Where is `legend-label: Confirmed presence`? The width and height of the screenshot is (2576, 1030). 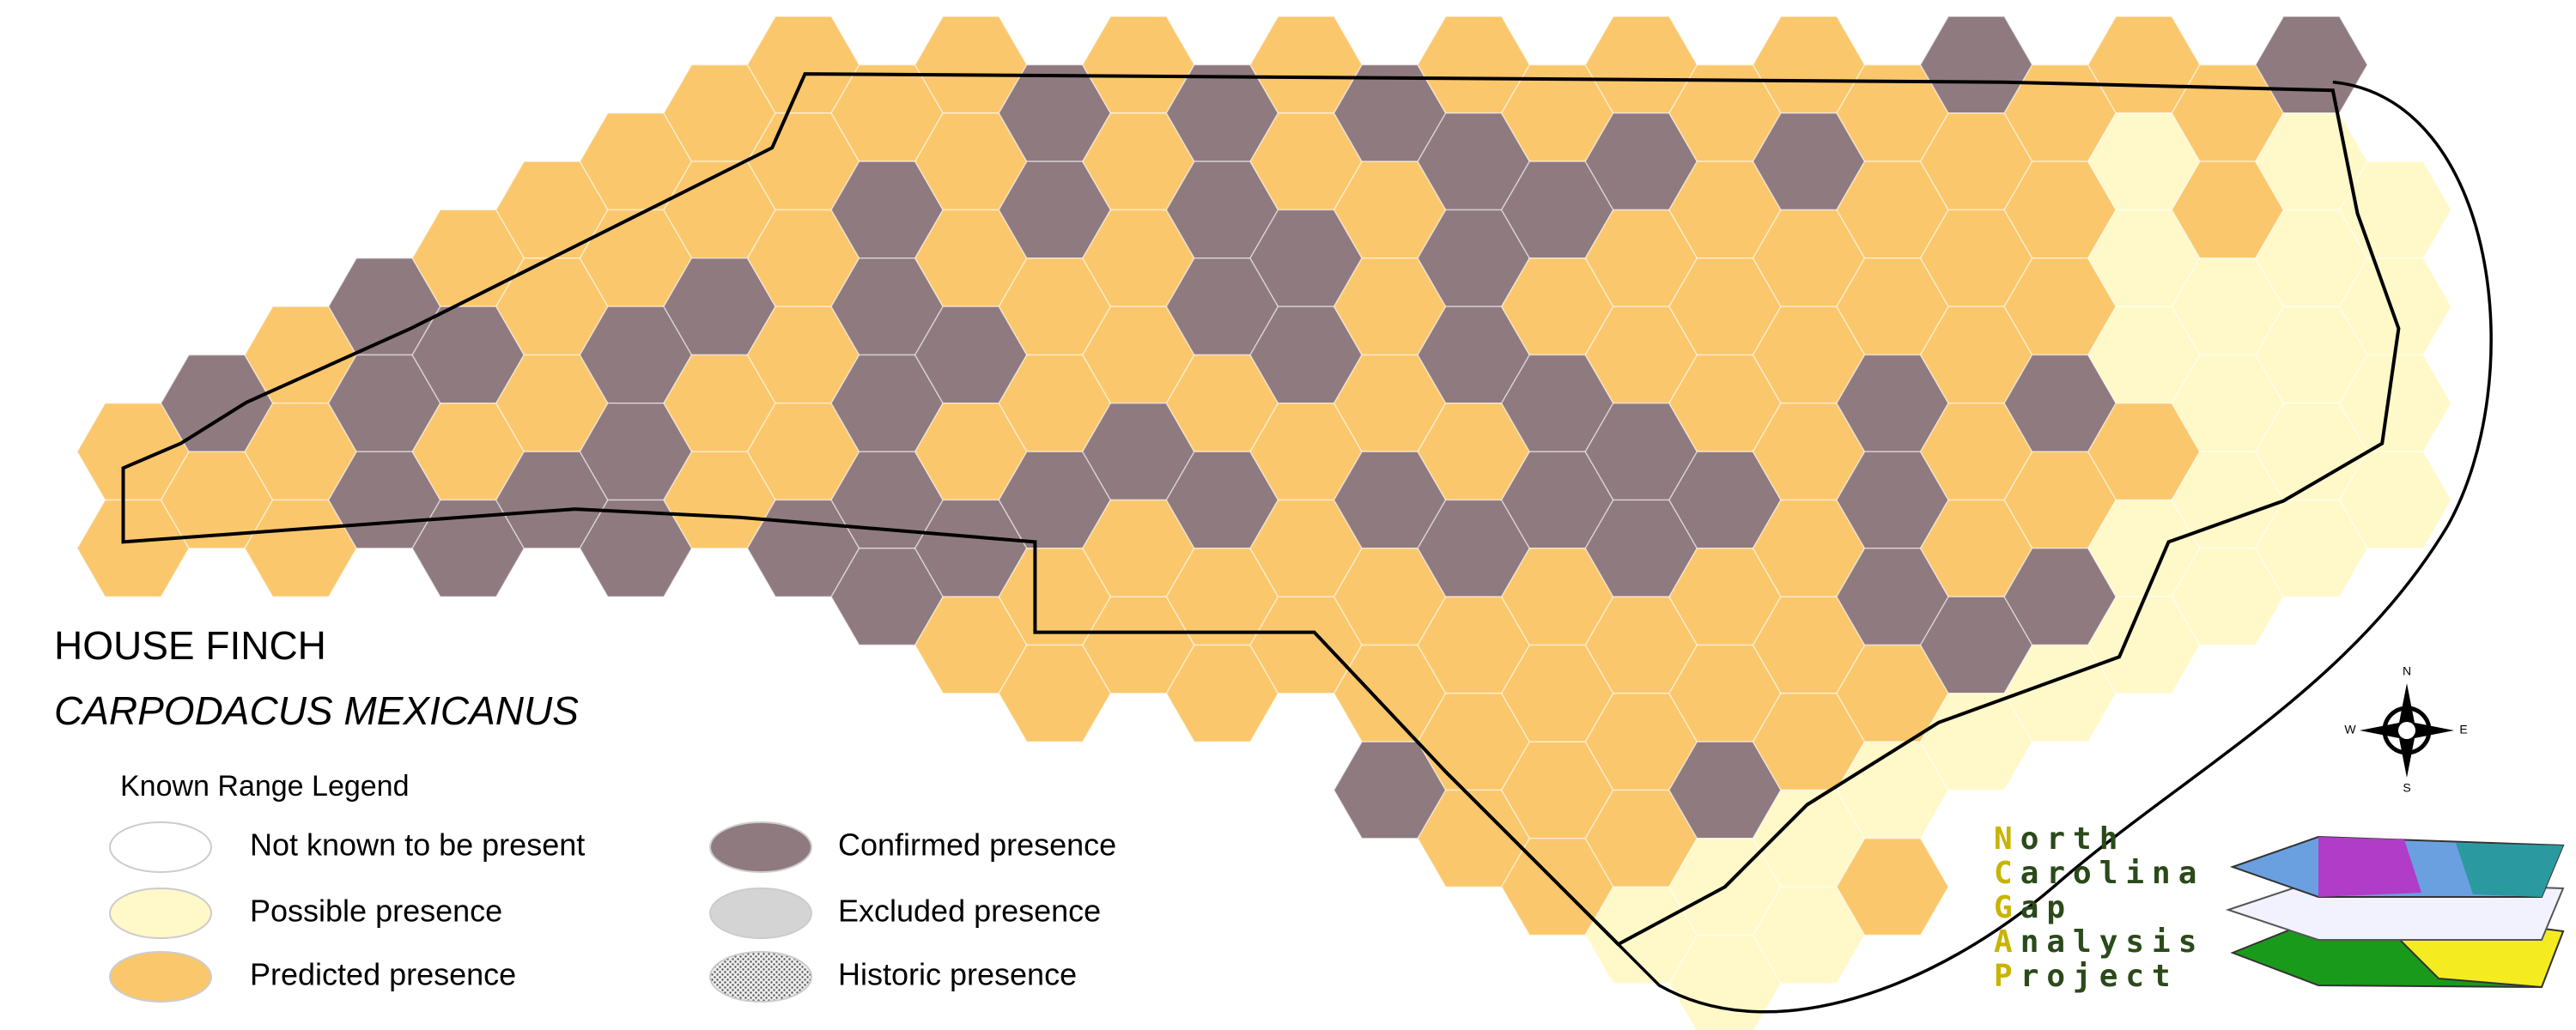
legend-label: Confirmed presence is located at coordinates (977, 845).